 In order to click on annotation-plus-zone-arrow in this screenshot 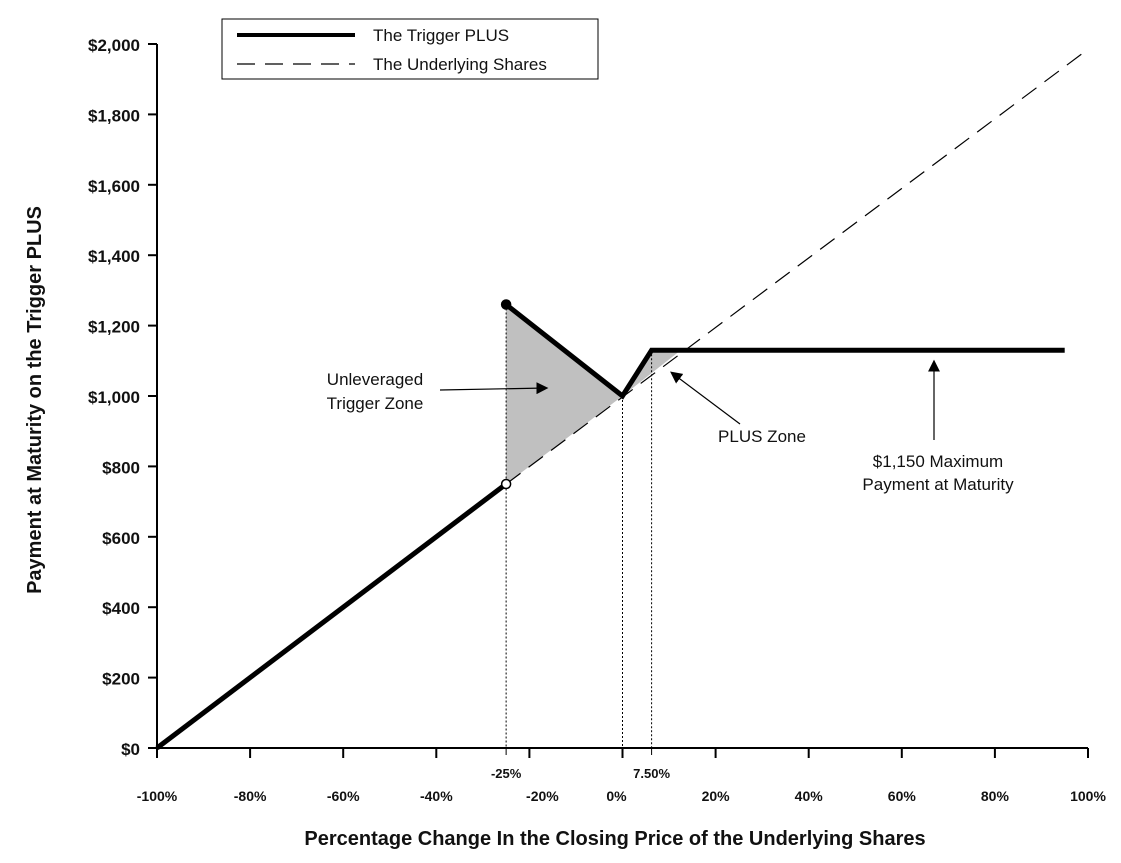, I will do `click(705, 398)`.